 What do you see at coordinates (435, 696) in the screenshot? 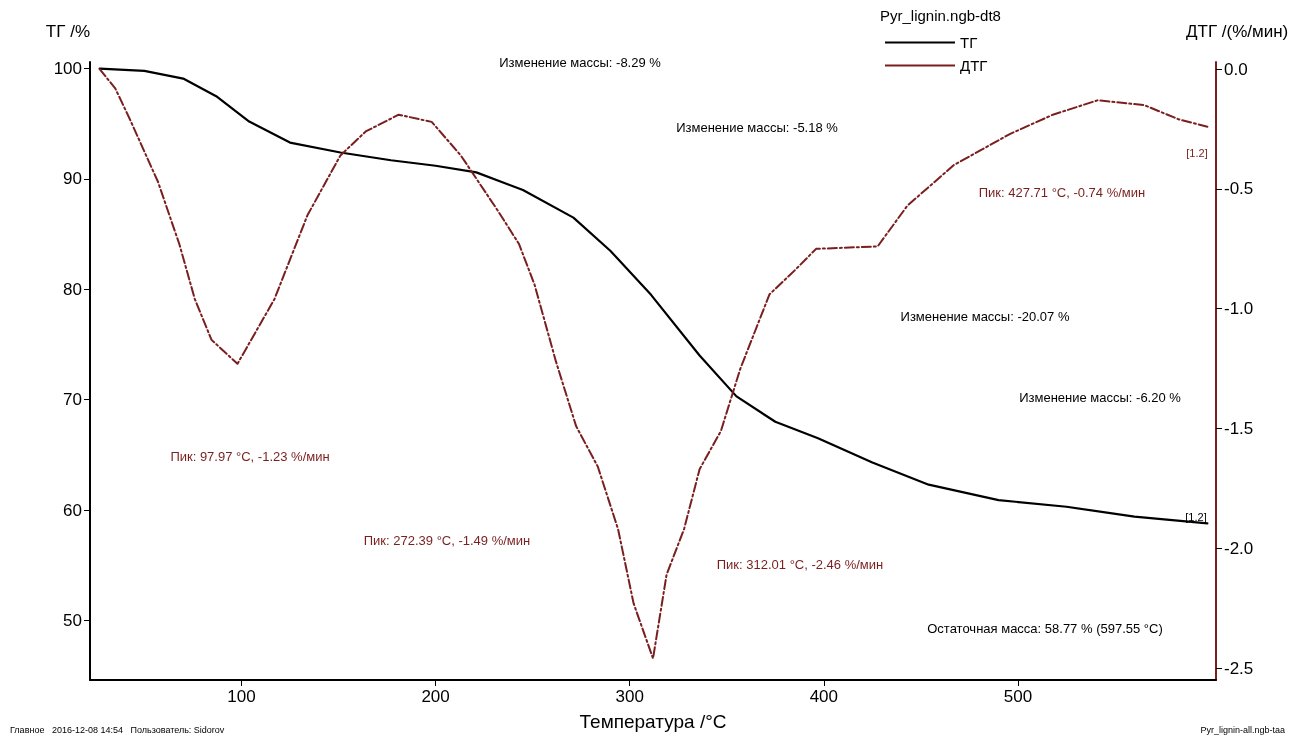
I see `x-tick-label: 200` at bounding box center [435, 696].